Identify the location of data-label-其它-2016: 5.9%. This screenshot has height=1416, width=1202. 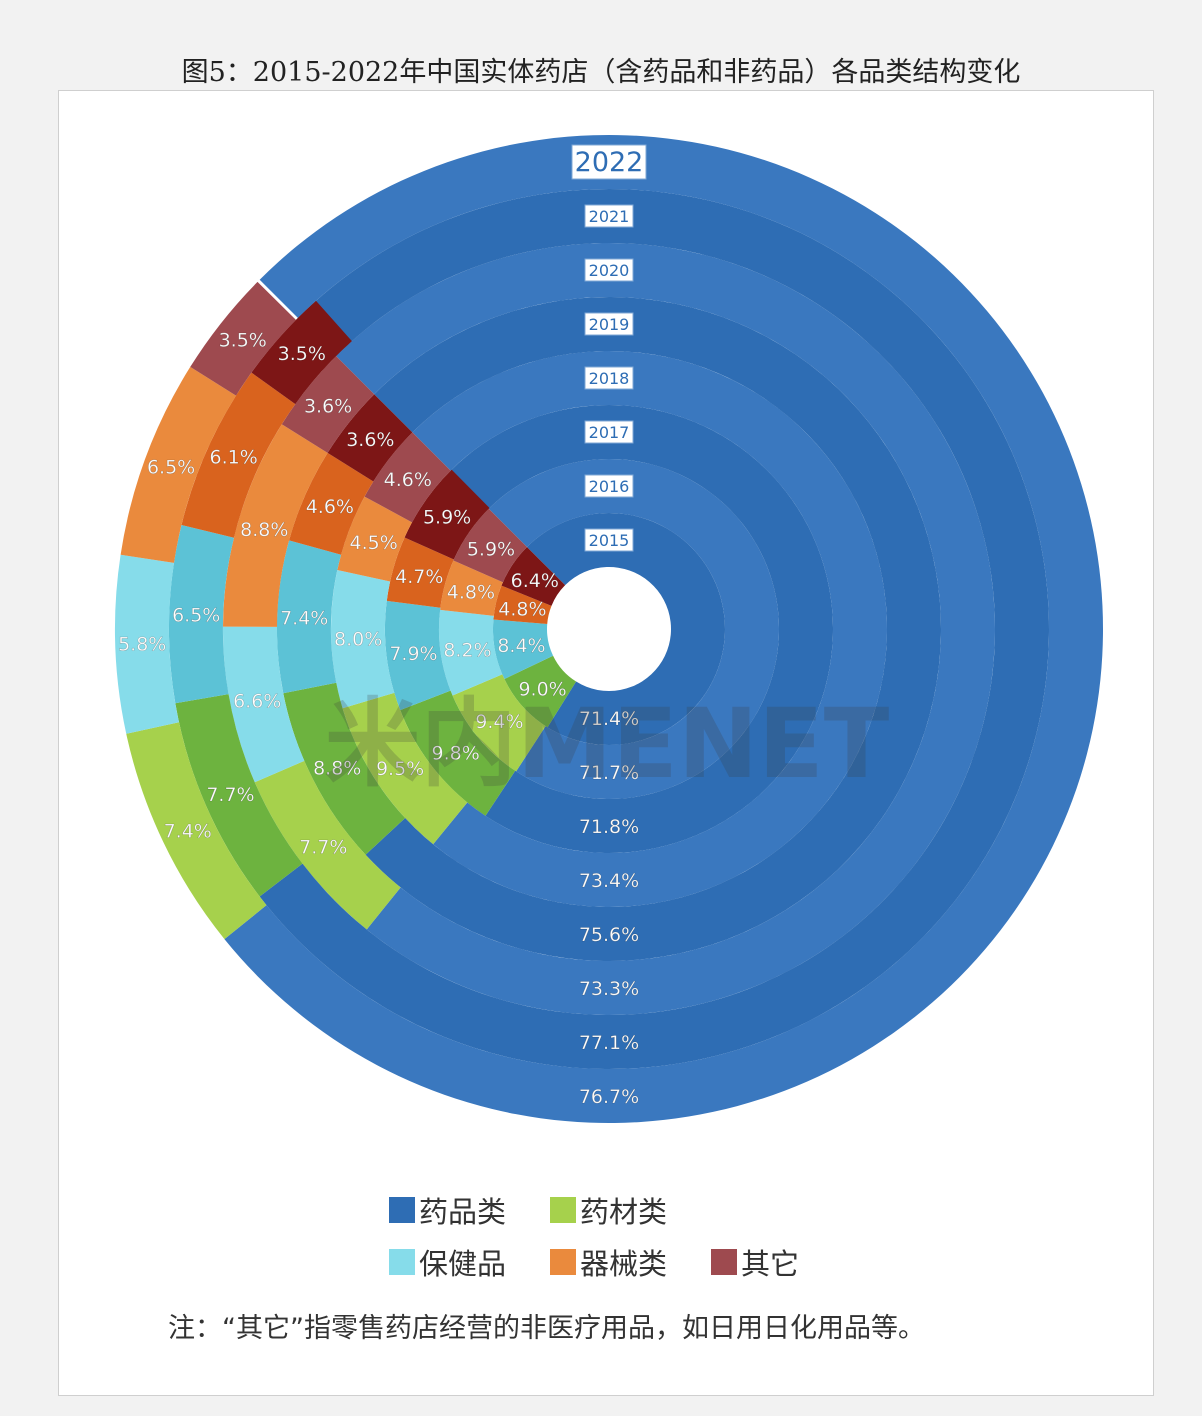
(491, 549).